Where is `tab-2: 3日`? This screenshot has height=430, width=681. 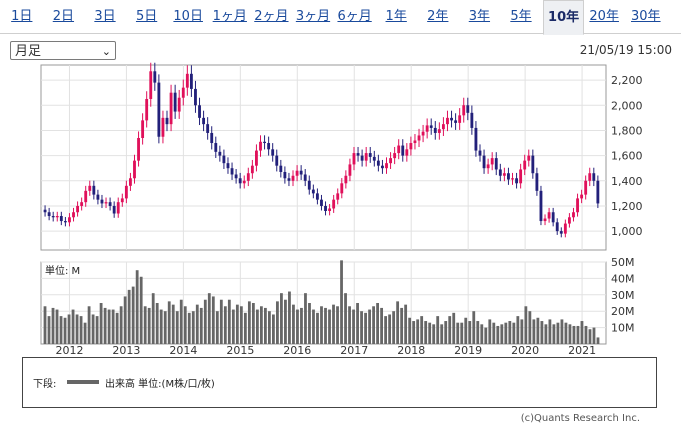 tab-2: 3日 is located at coordinates (105, 16).